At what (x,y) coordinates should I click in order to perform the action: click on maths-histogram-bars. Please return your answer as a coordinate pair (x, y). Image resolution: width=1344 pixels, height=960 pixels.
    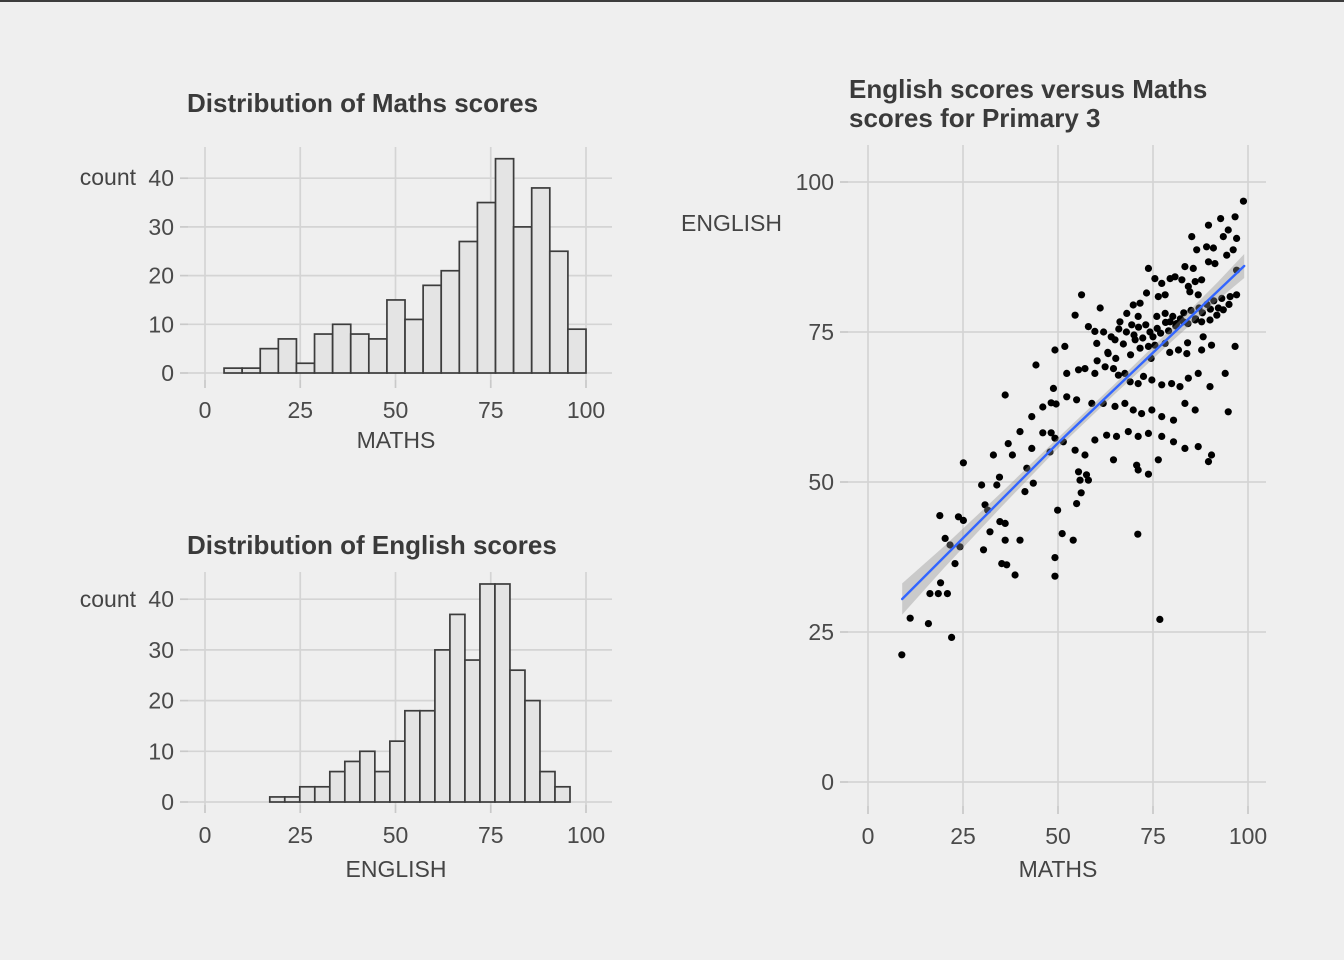
    Looking at the image, I should click on (405, 265).